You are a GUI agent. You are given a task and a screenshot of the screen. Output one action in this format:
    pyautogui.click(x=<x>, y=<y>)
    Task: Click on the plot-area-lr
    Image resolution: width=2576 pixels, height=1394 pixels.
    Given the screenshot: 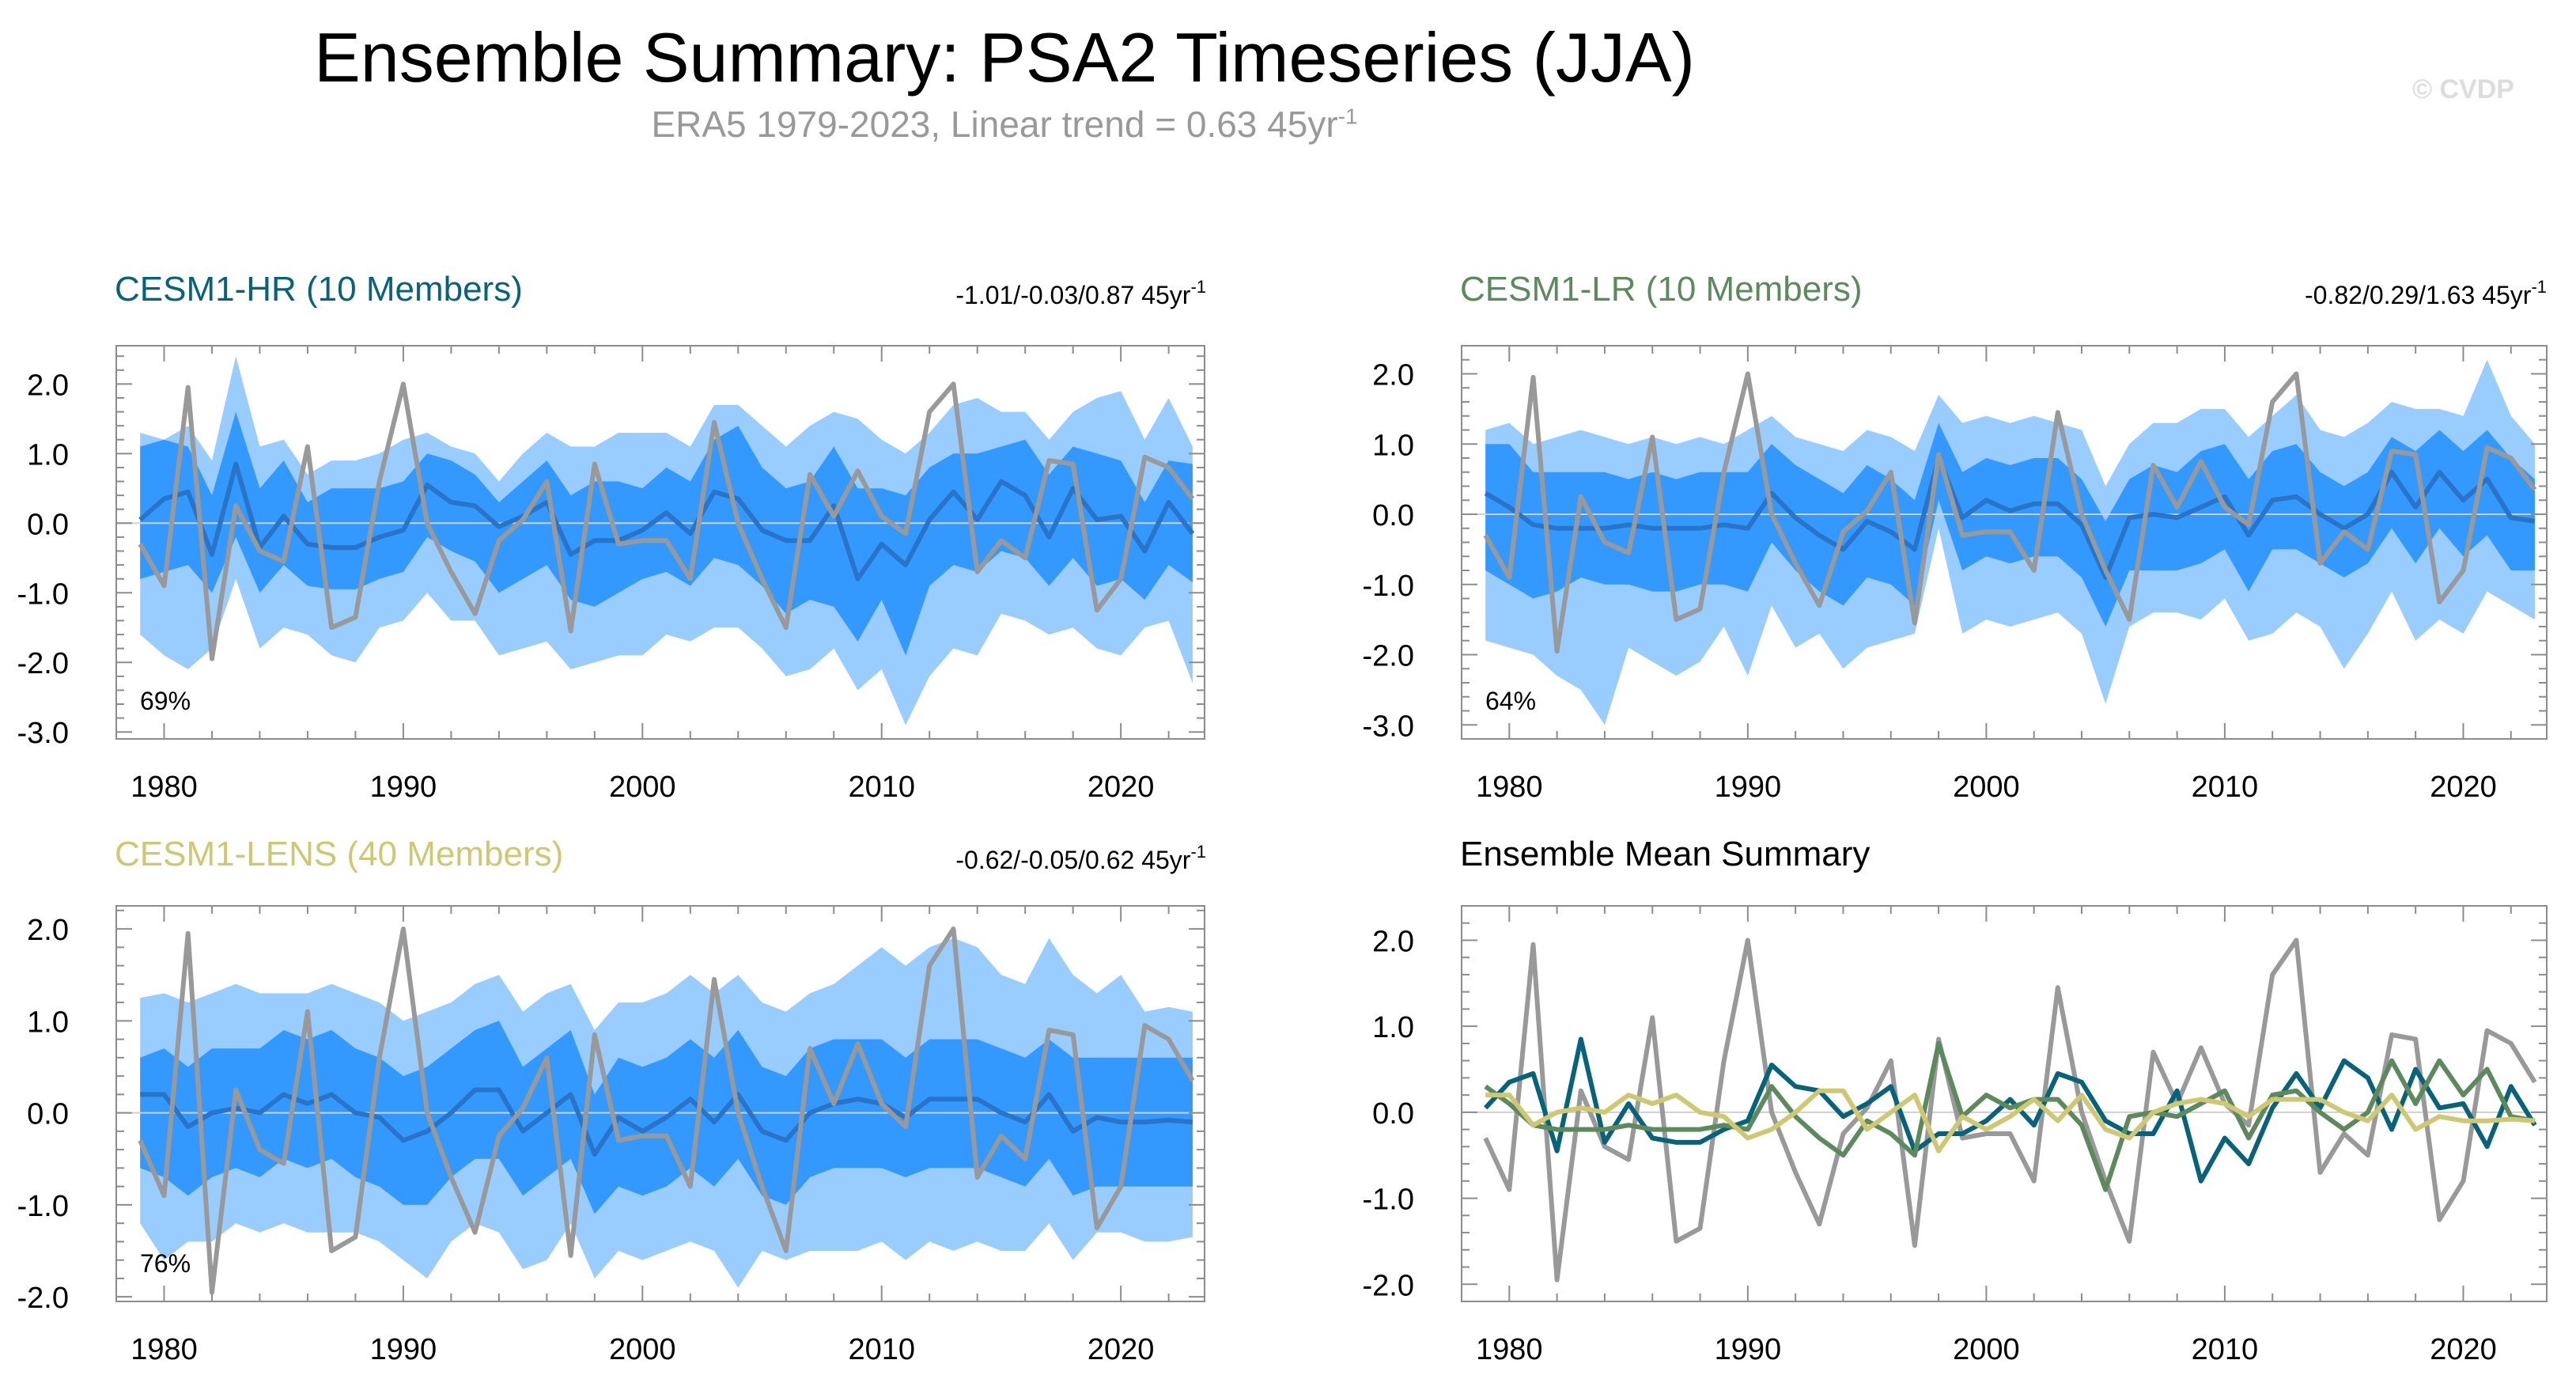 What is the action you would take?
    pyautogui.click(x=2005, y=542)
    